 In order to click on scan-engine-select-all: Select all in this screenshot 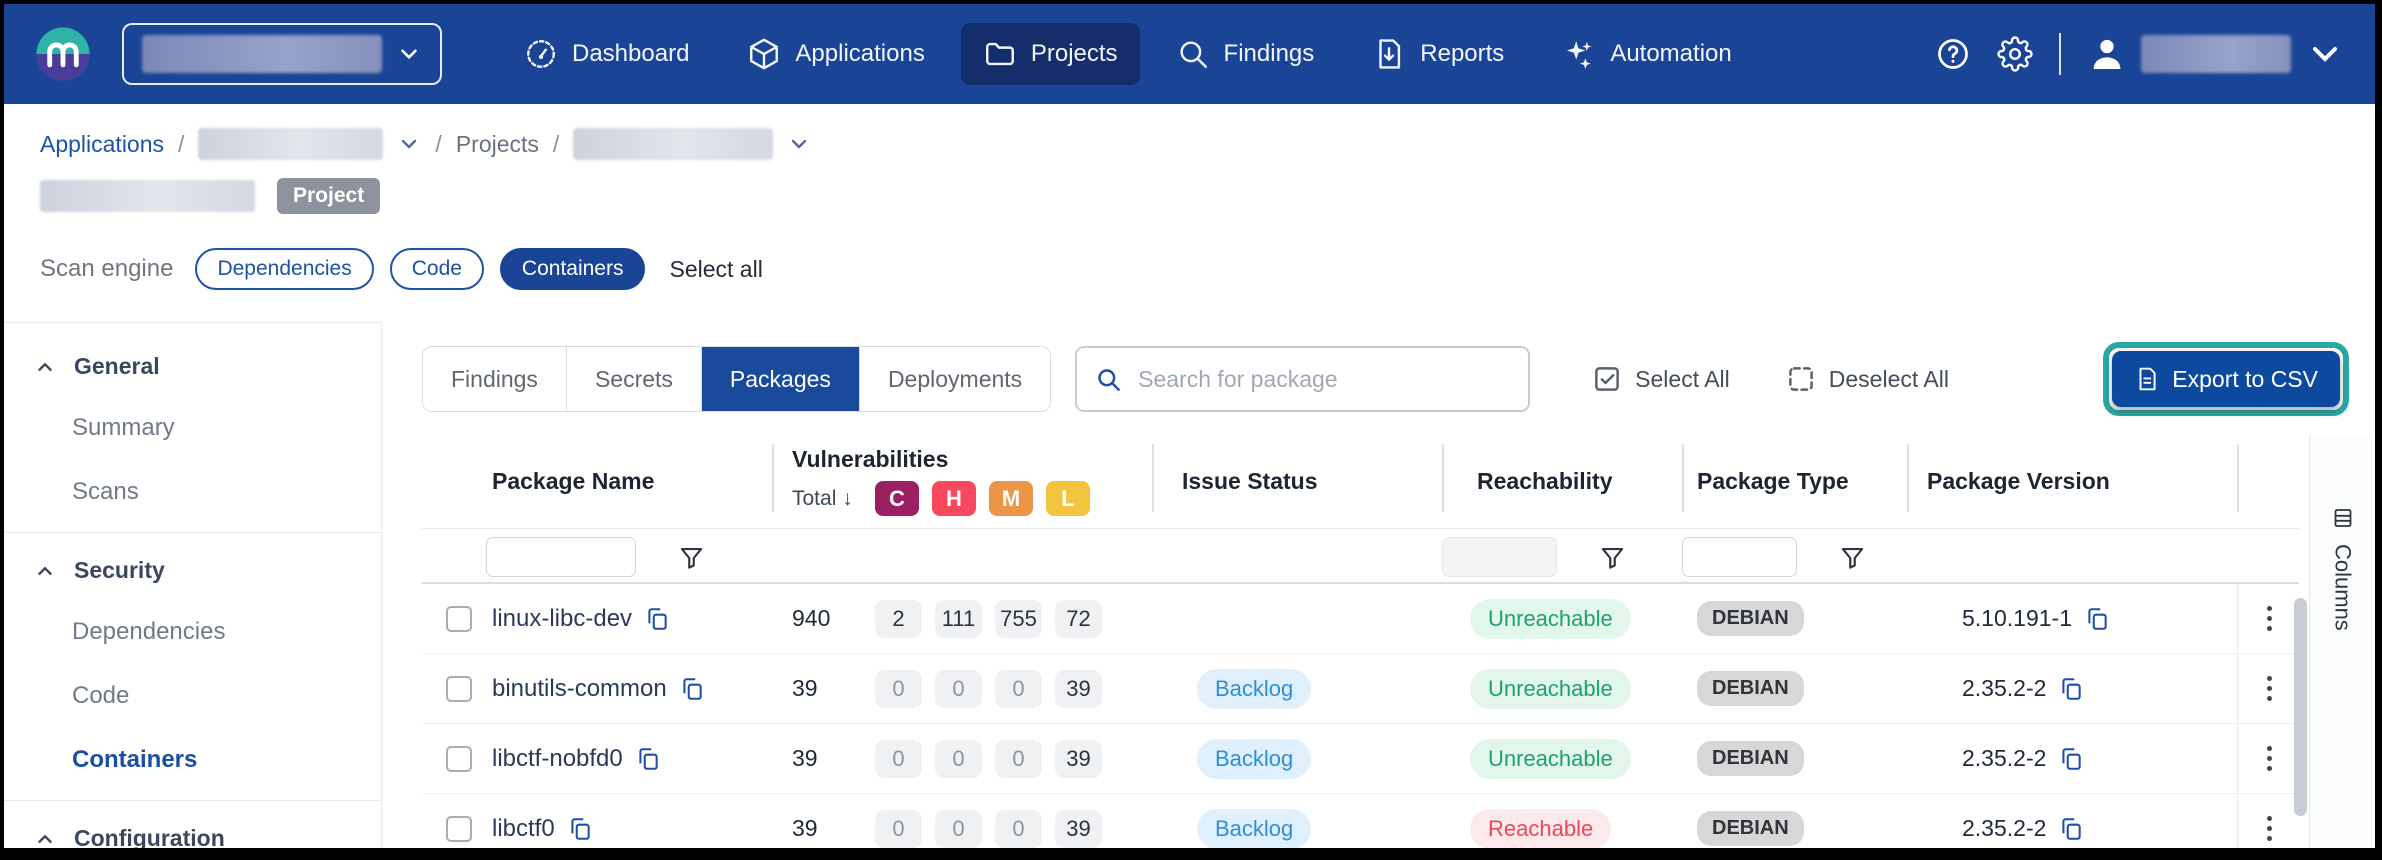, I will do `click(716, 268)`.